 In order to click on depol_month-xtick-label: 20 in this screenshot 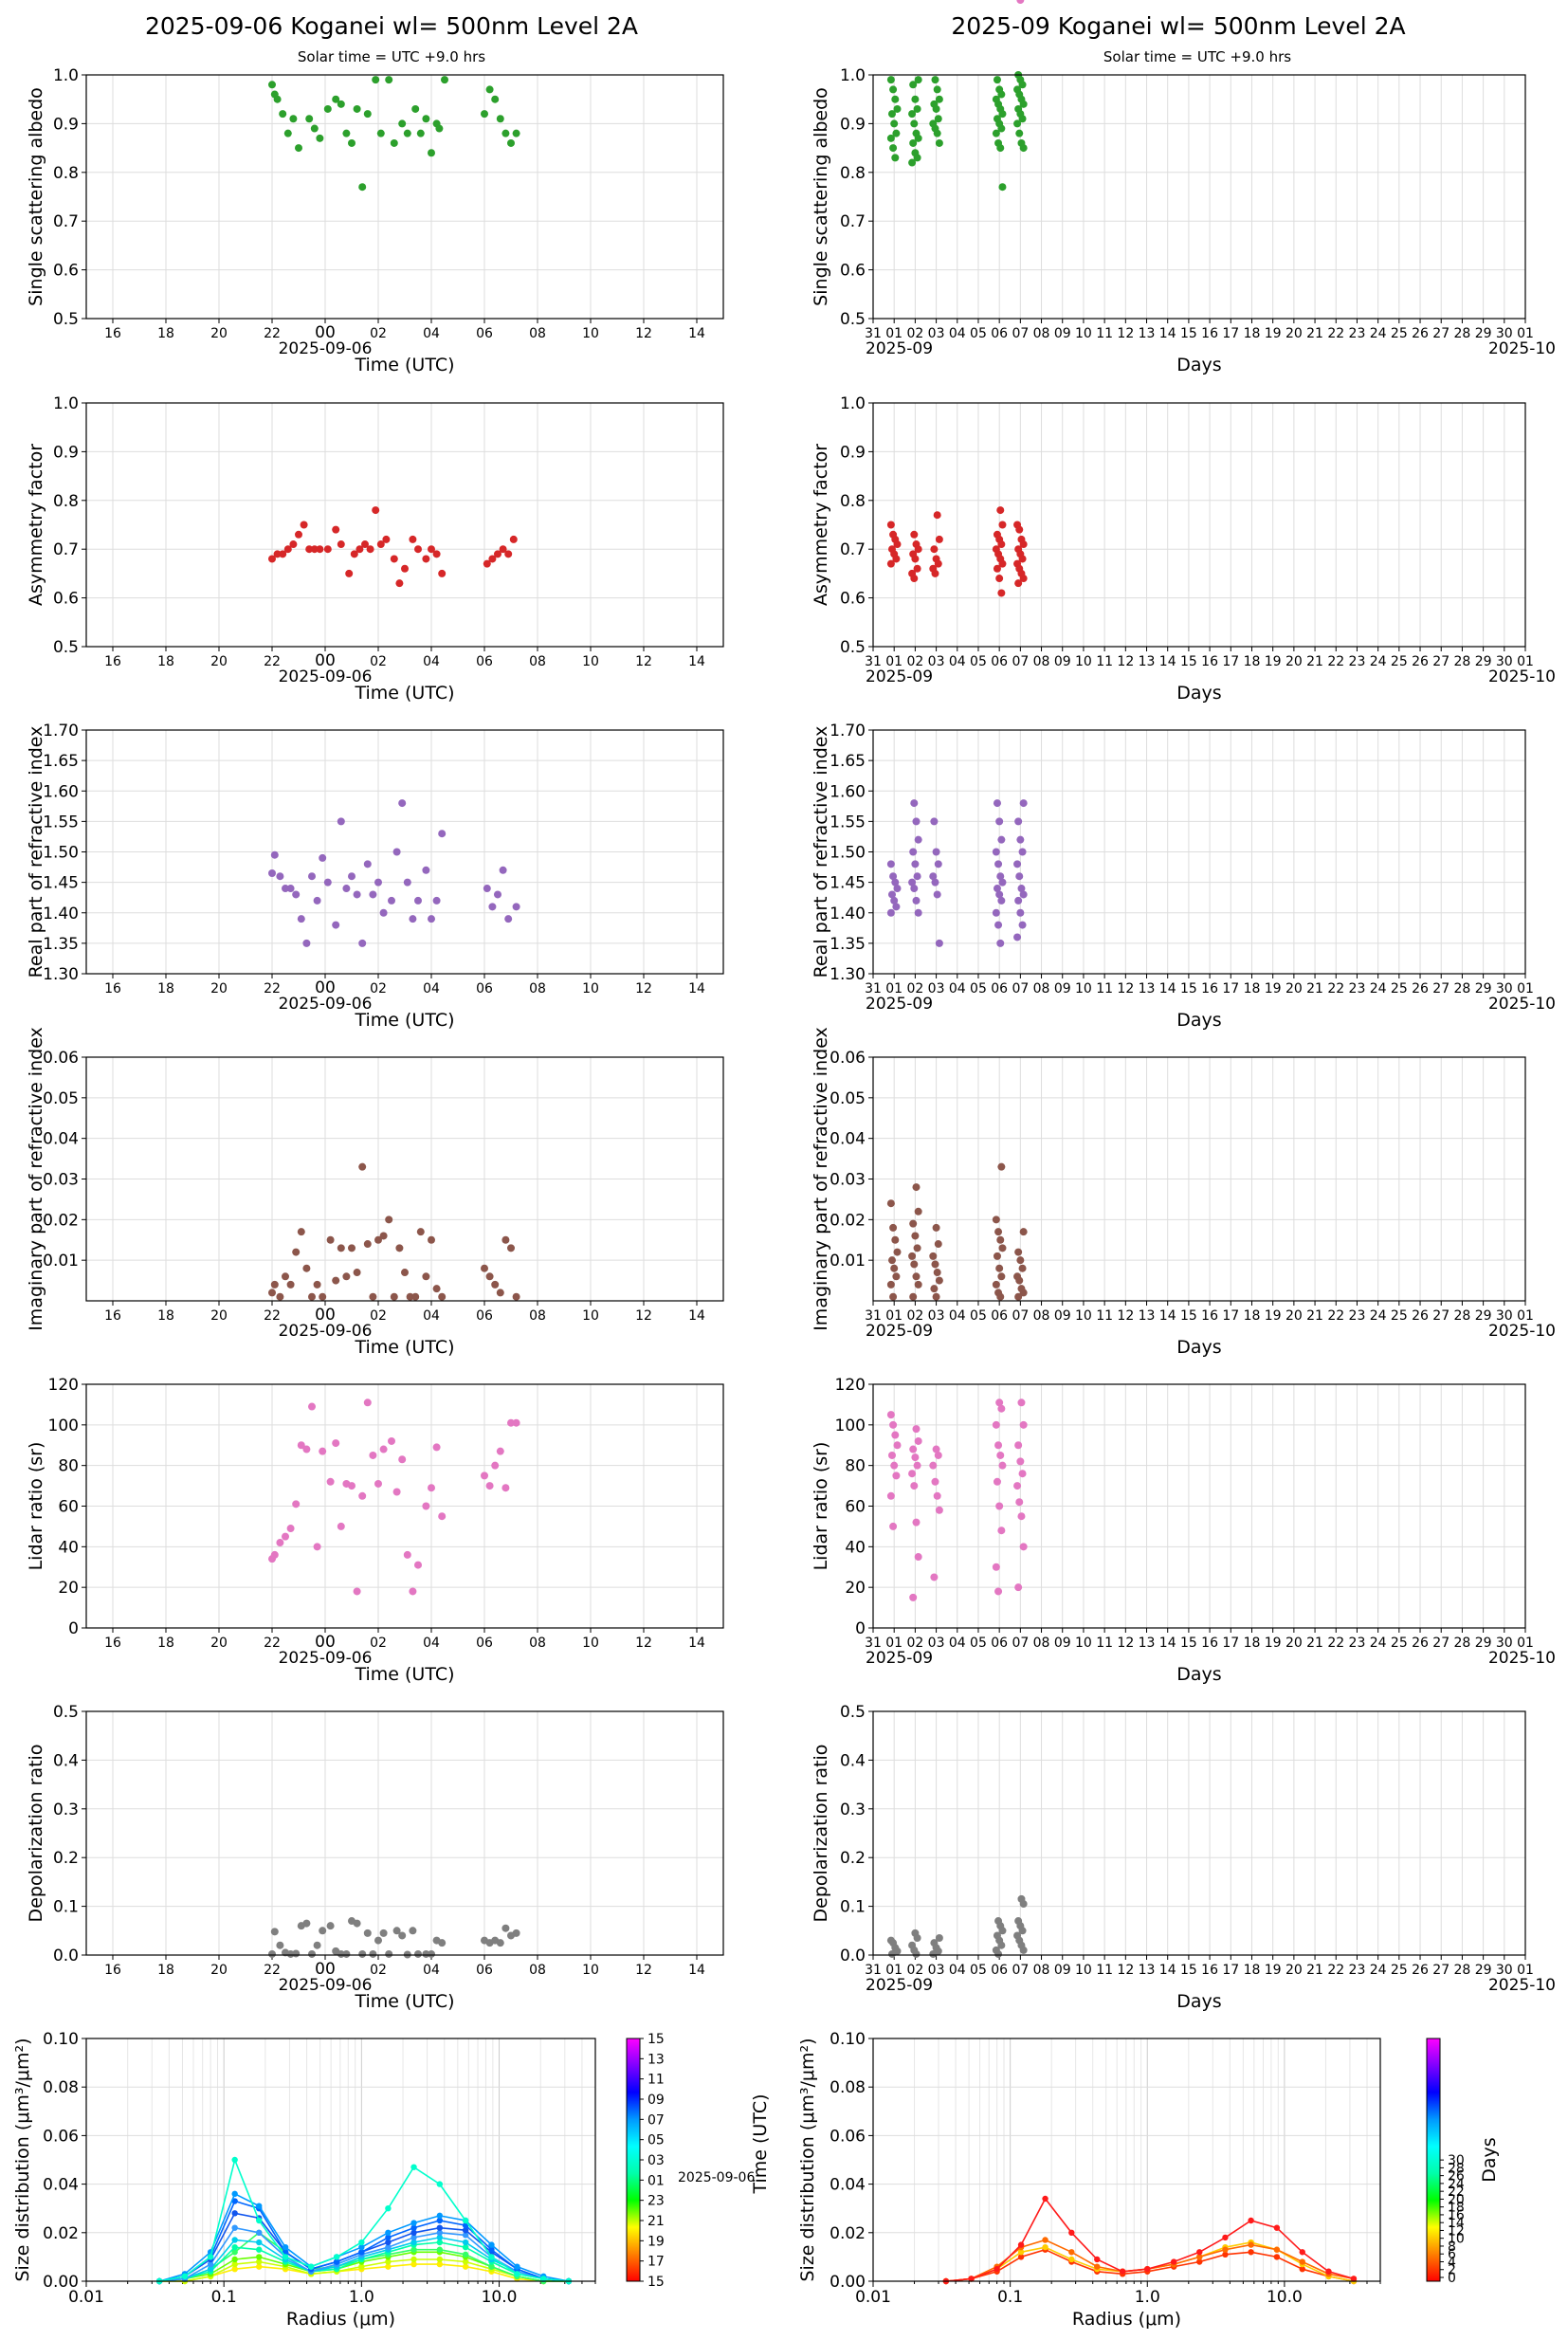, I will do `click(1294, 1970)`.